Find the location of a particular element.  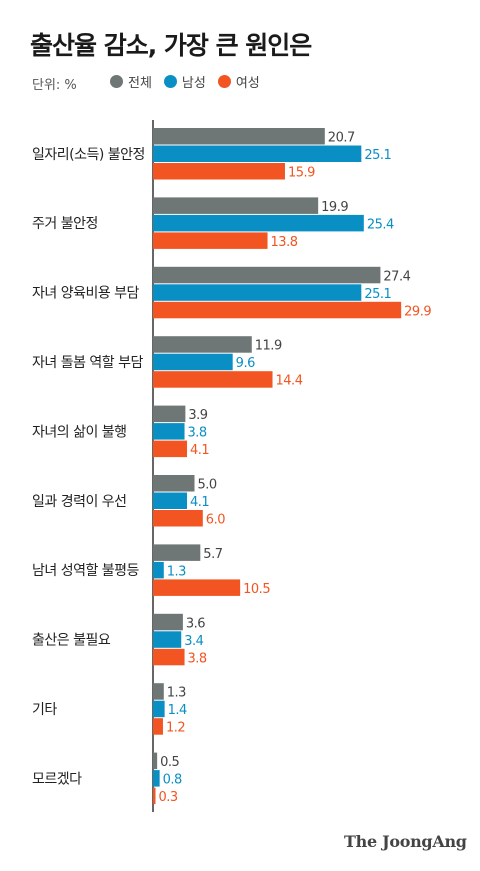

legend-item-male: 남성 is located at coordinates (184, 81).